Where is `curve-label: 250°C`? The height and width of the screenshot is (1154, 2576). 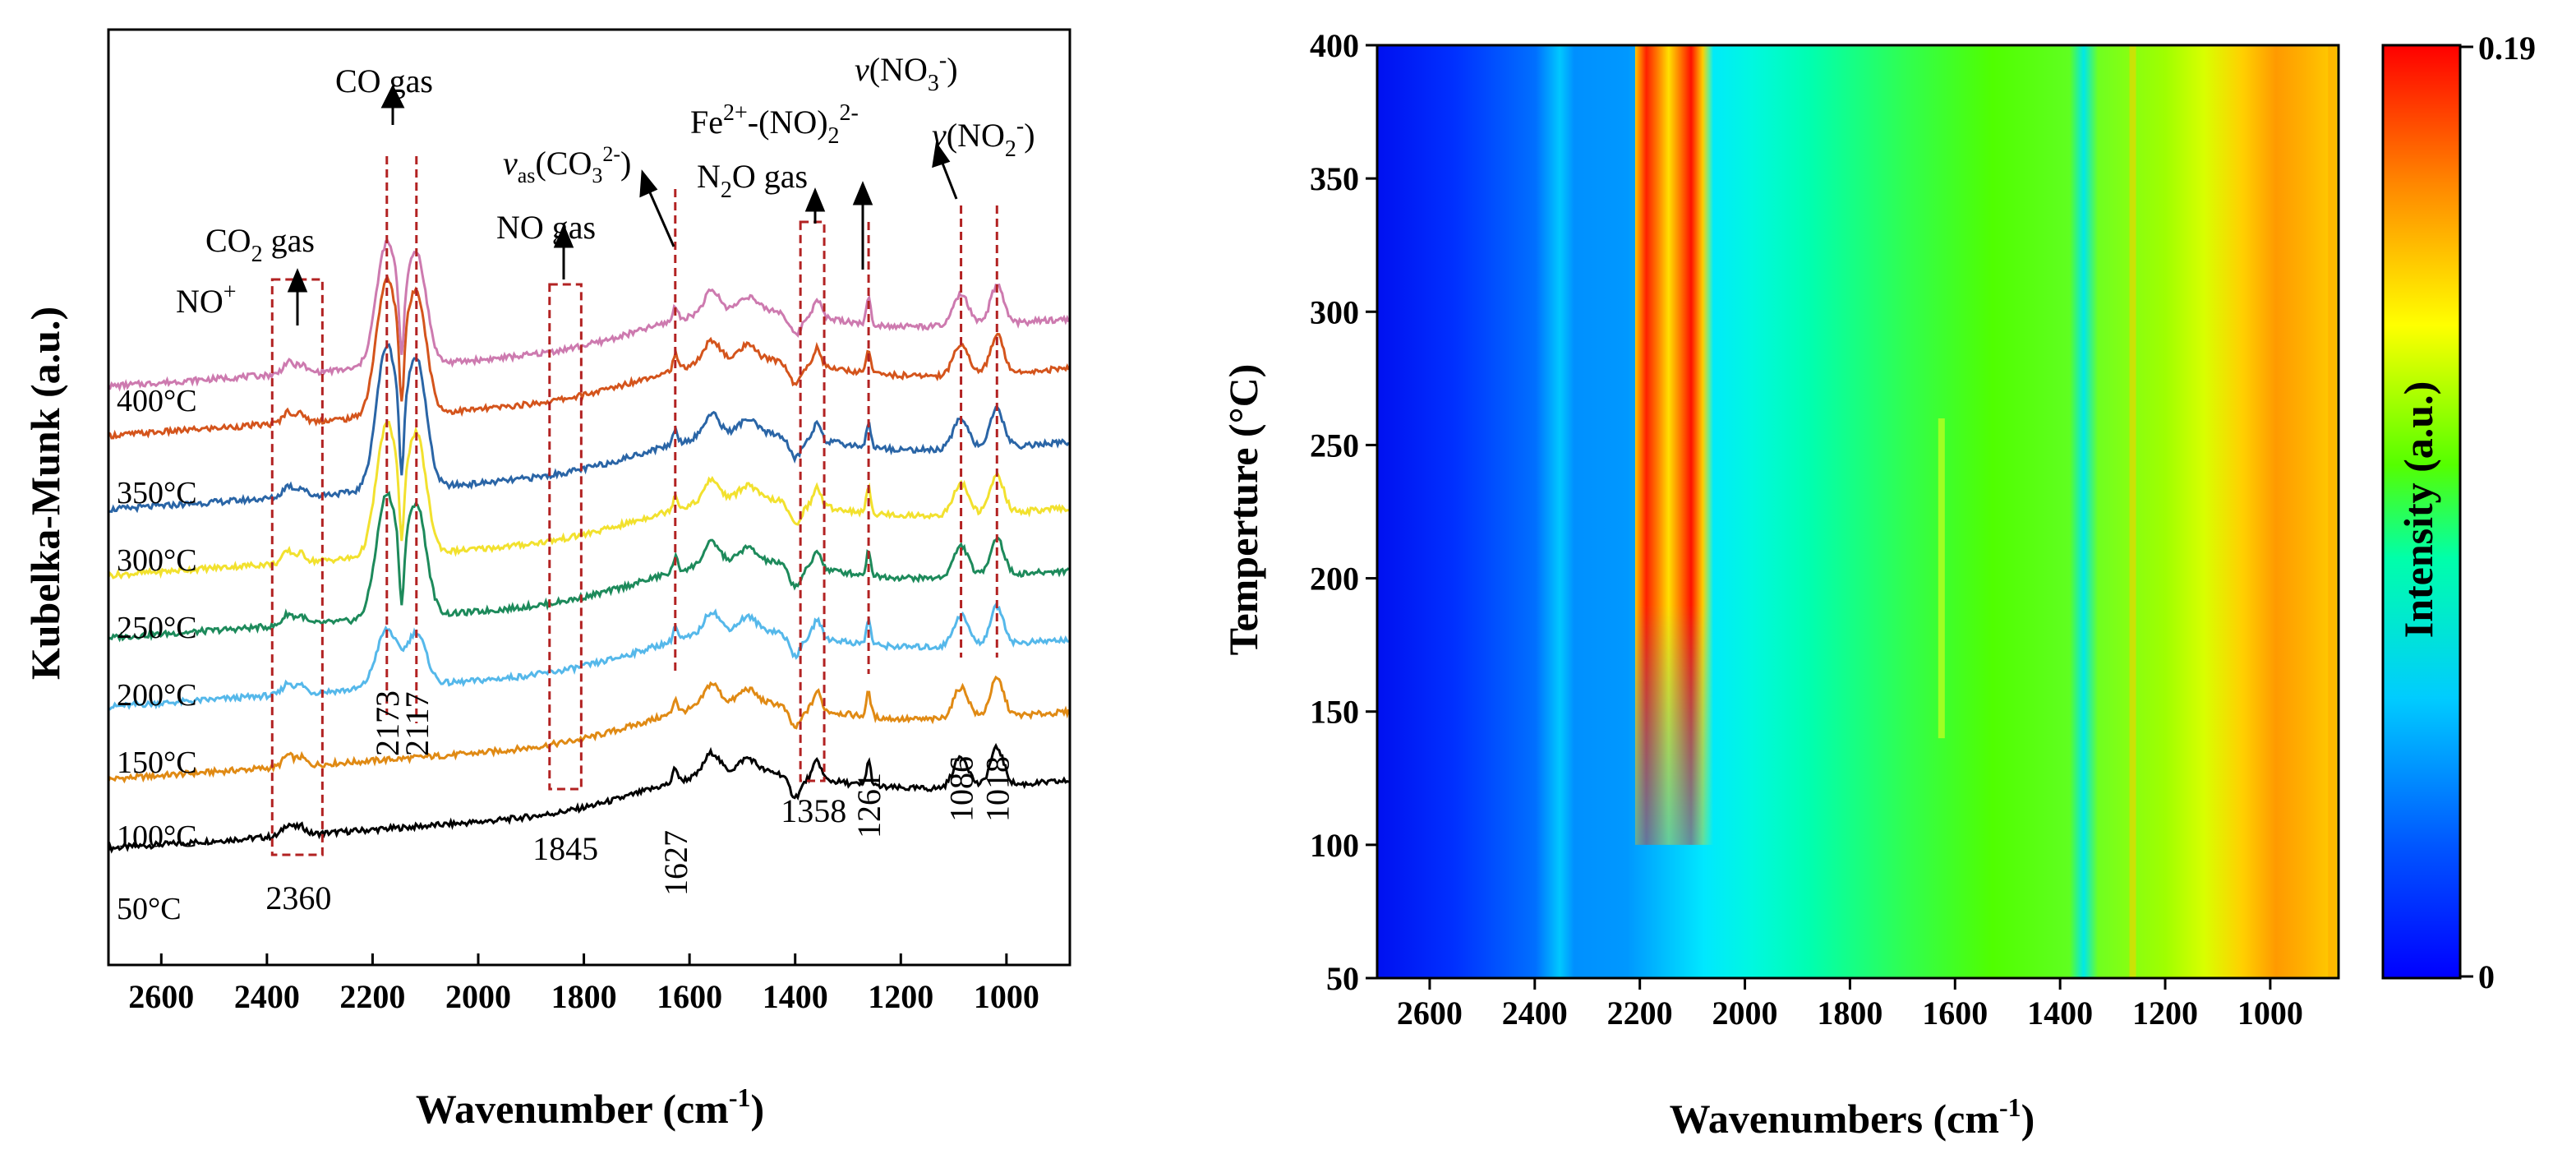
curve-label: 250°C is located at coordinates (157, 628).